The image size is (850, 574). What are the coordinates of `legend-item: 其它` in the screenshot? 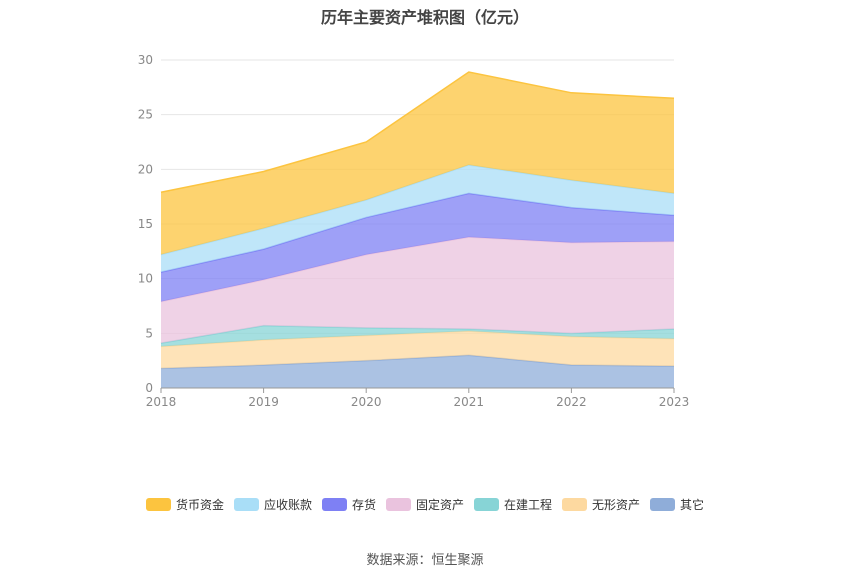 It's located at (677, 504).